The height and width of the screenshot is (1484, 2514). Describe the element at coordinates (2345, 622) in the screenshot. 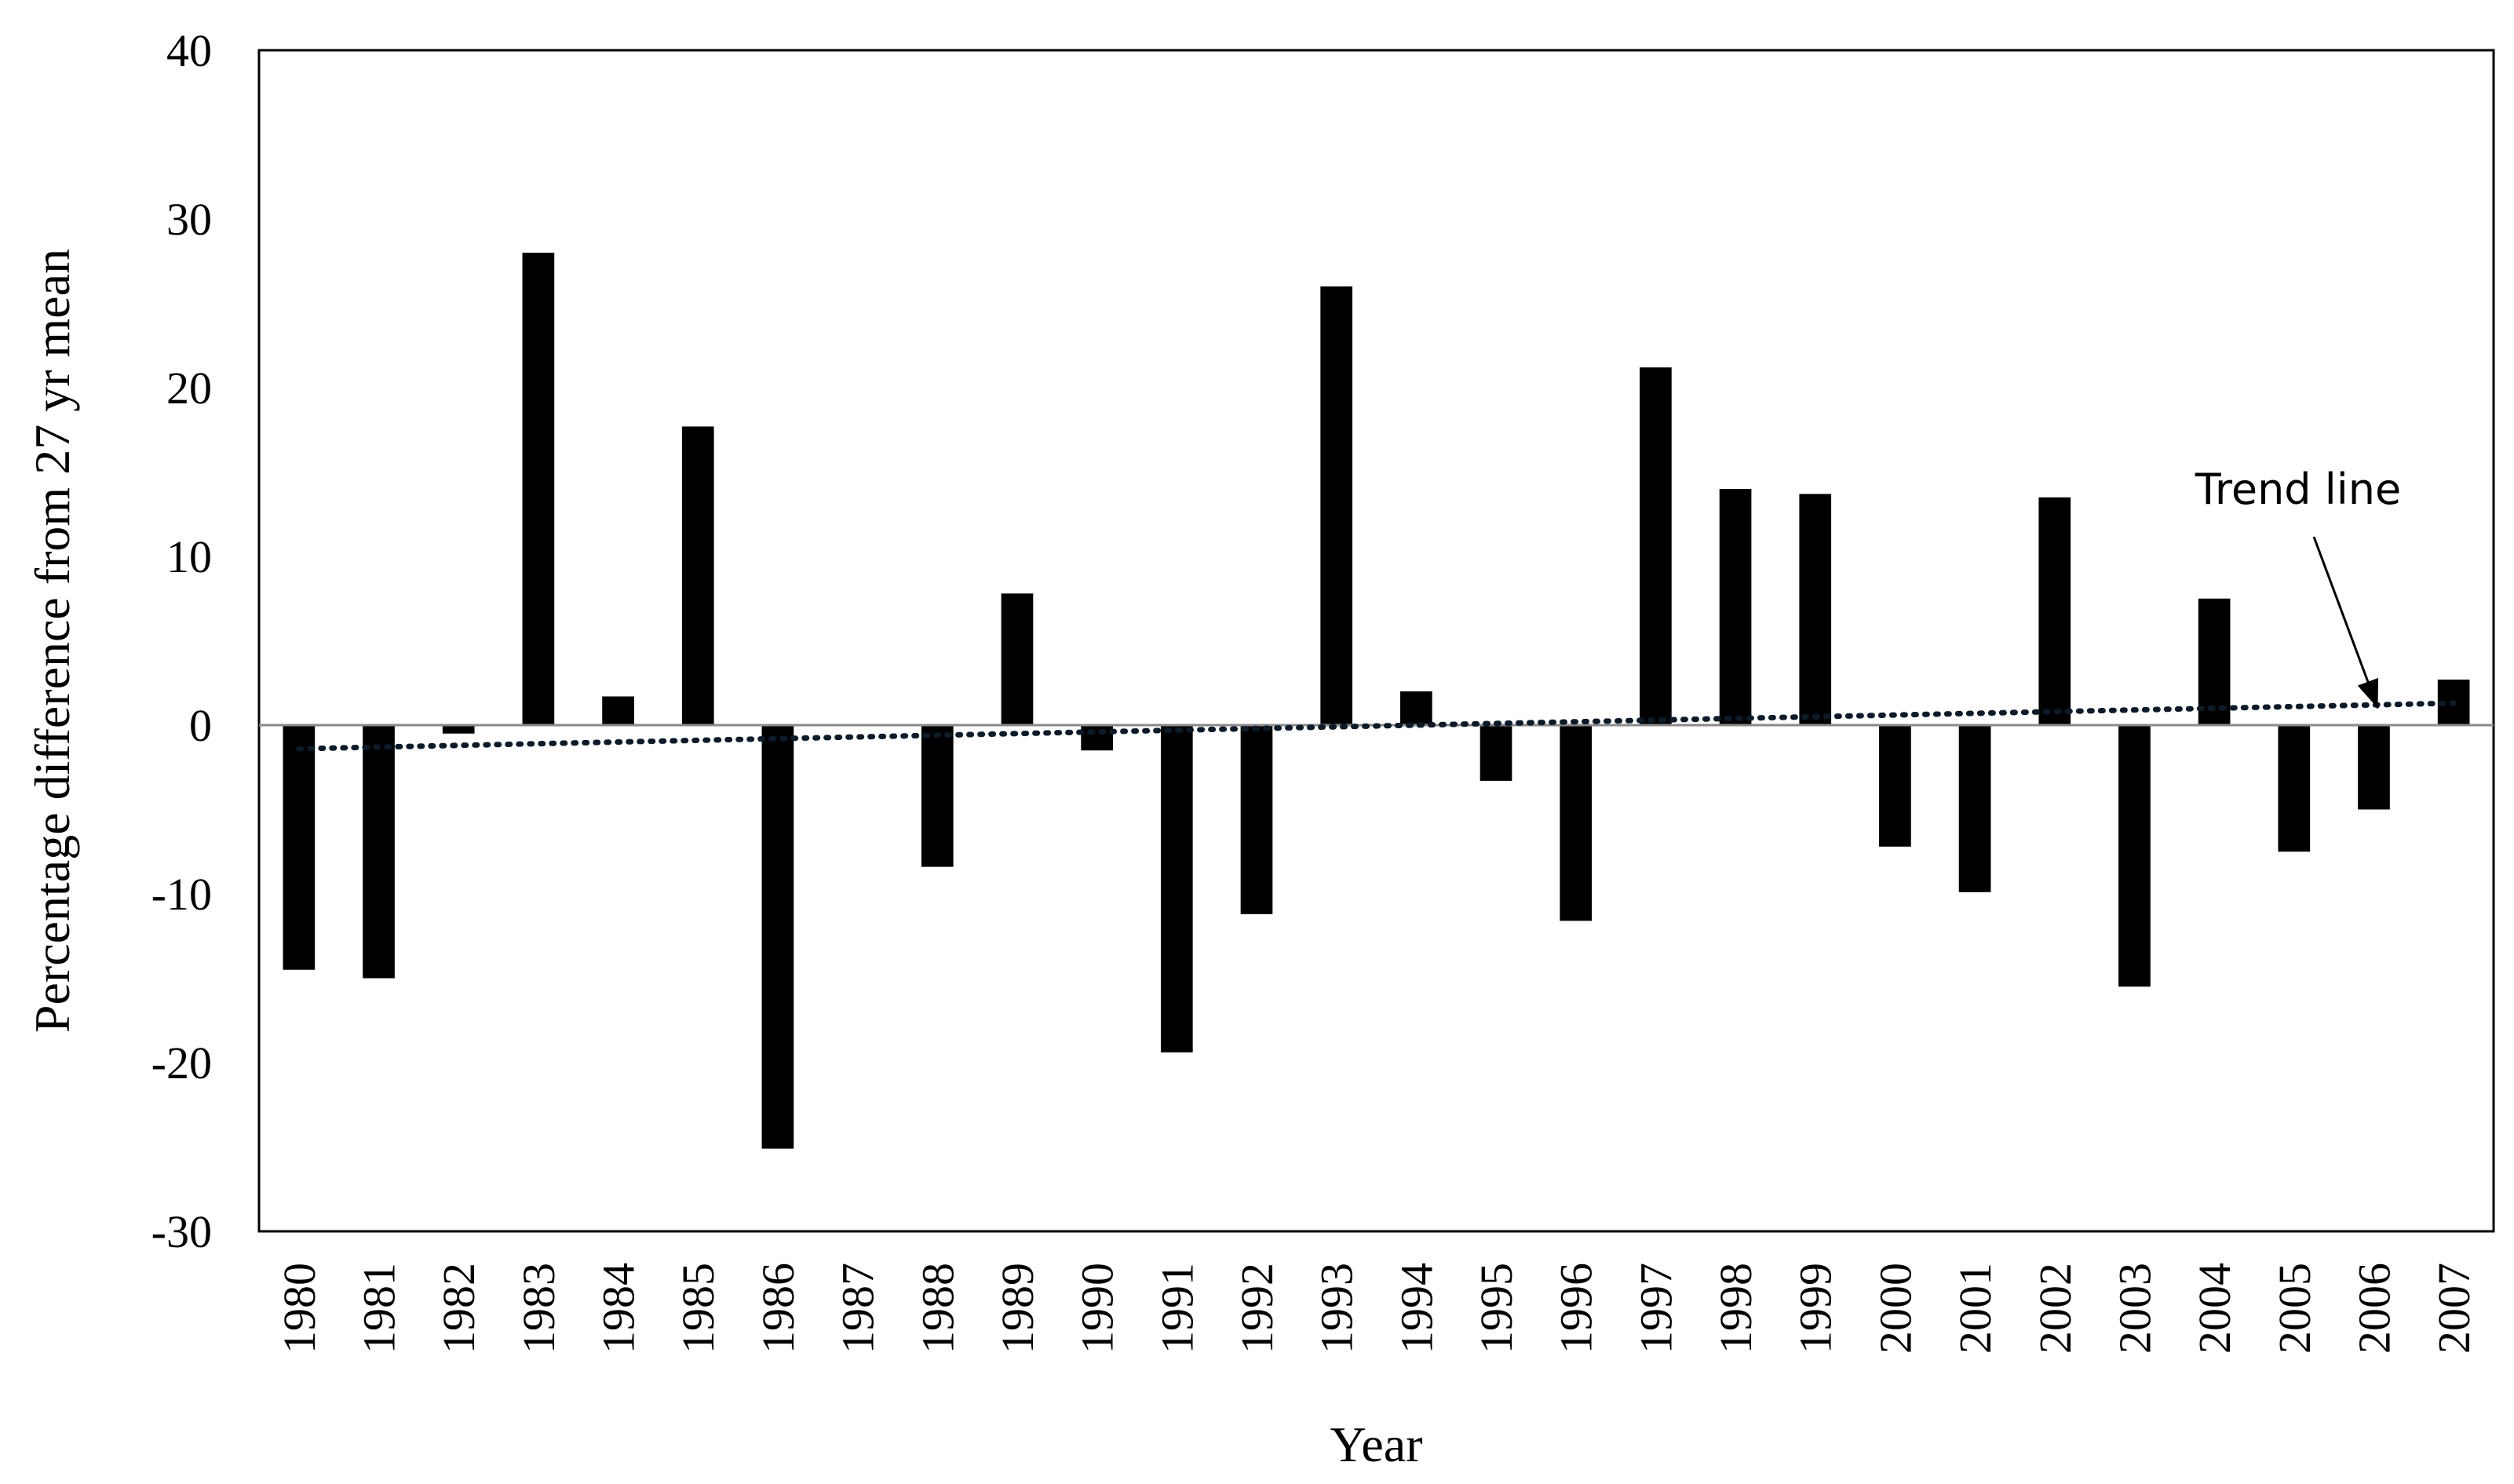

I see `annotation-arrow` at that location.